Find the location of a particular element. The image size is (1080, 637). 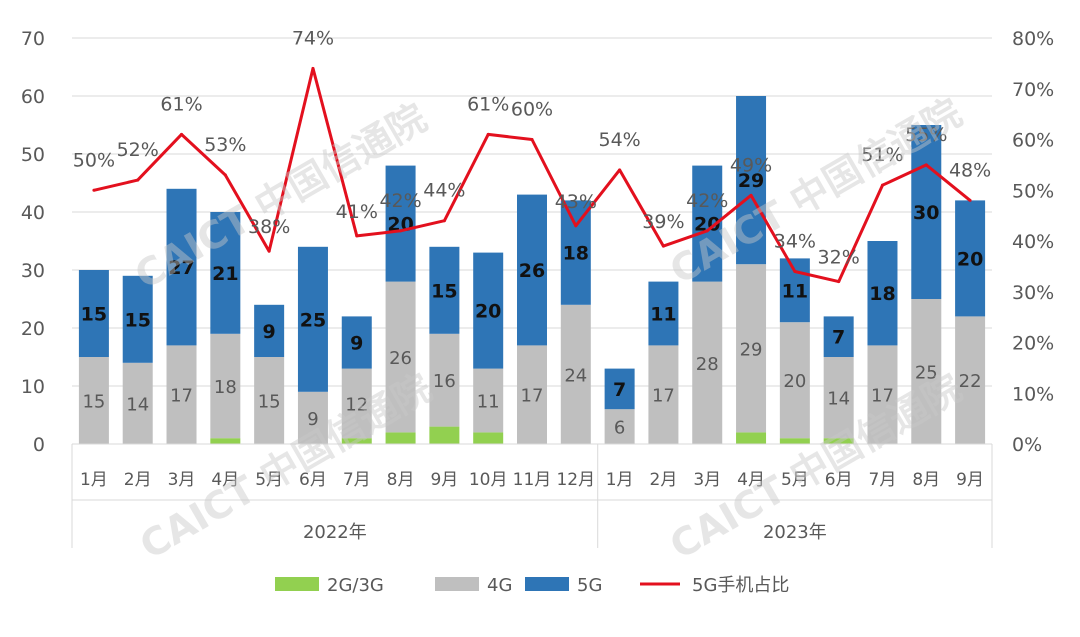

y-right-tick-label: 50% is located at coordinates (1033, 191).